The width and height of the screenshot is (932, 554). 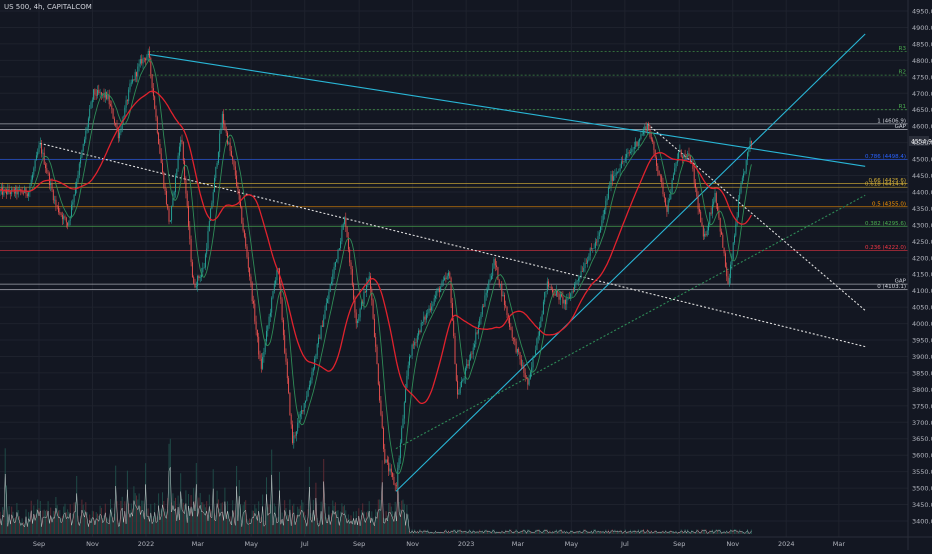 I want to click on level-label: R1, so click(x=902, y=107).